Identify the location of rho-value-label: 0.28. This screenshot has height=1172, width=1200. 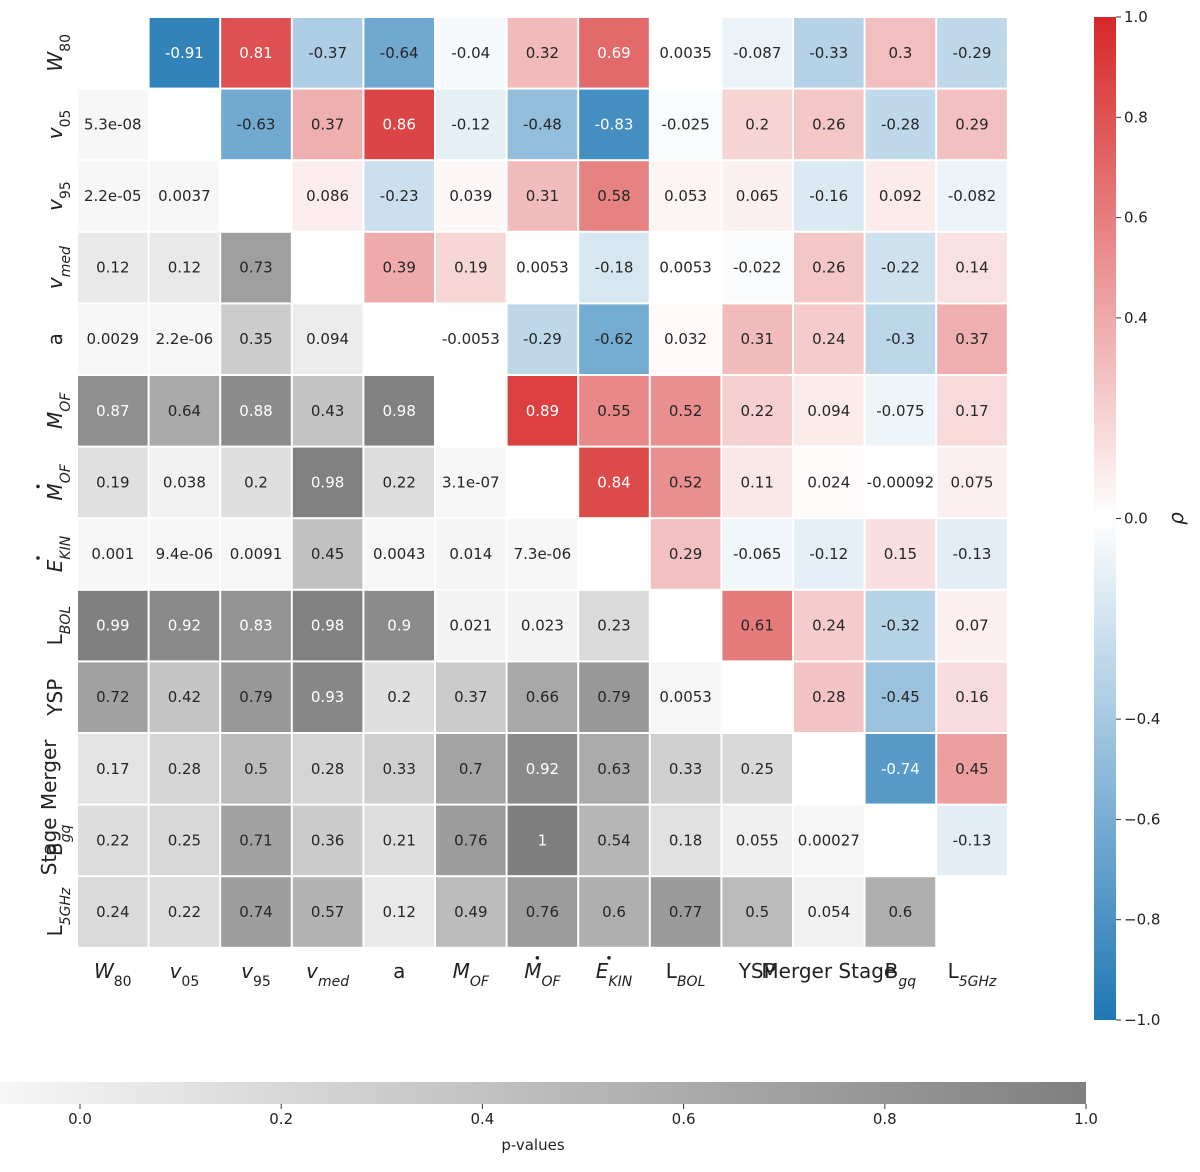
(828, 697).